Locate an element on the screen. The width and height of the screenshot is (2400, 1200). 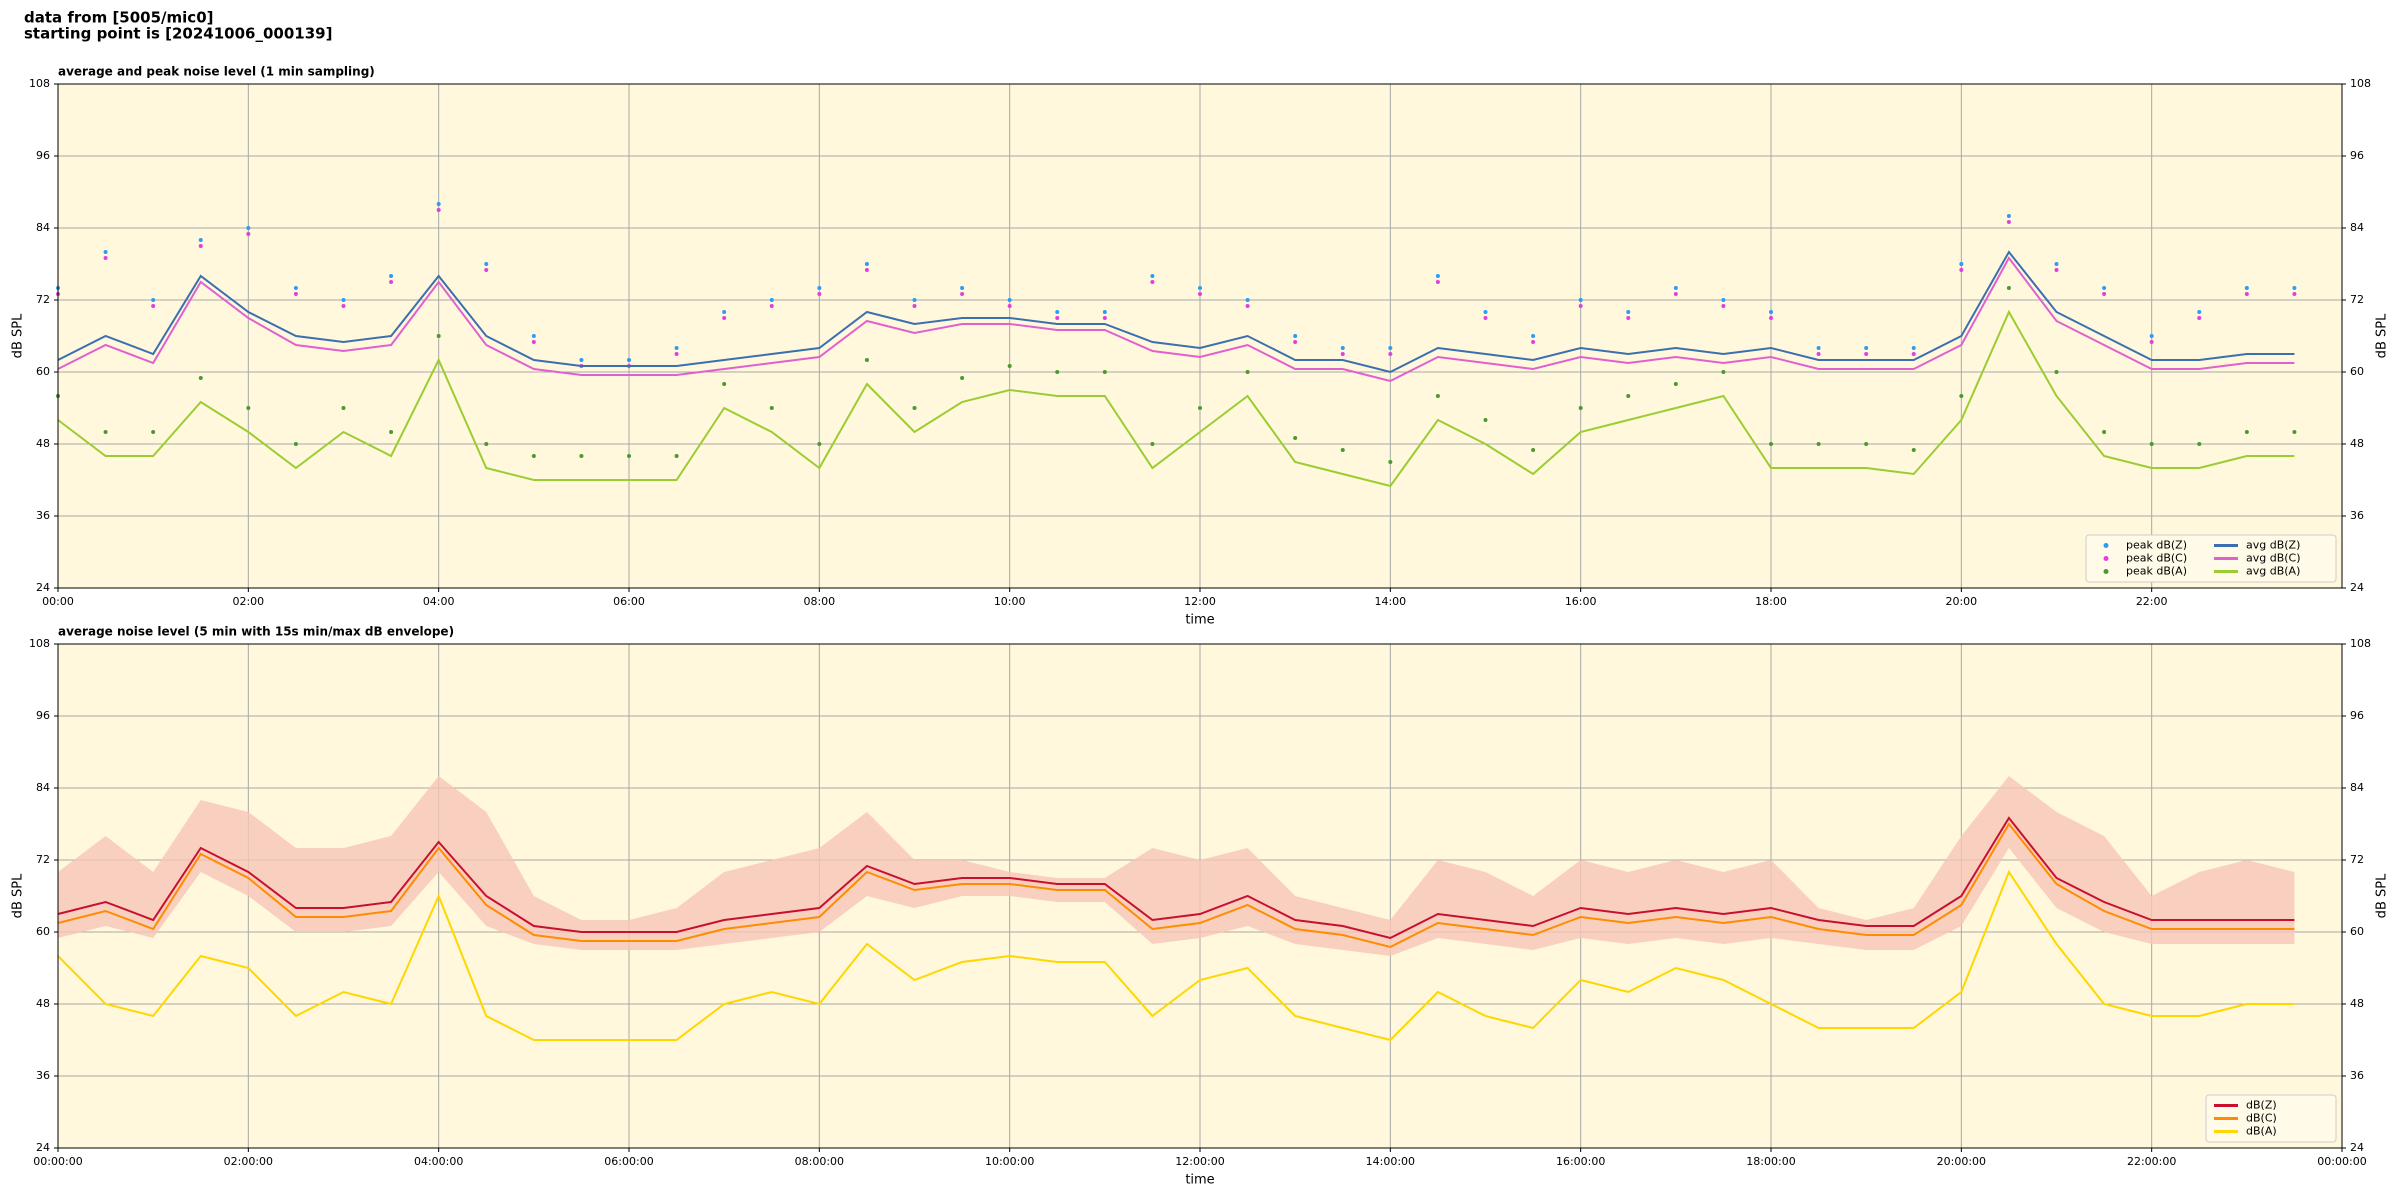
x-tick-label: 00:00:00 is located at coordinates (2341, 1161).